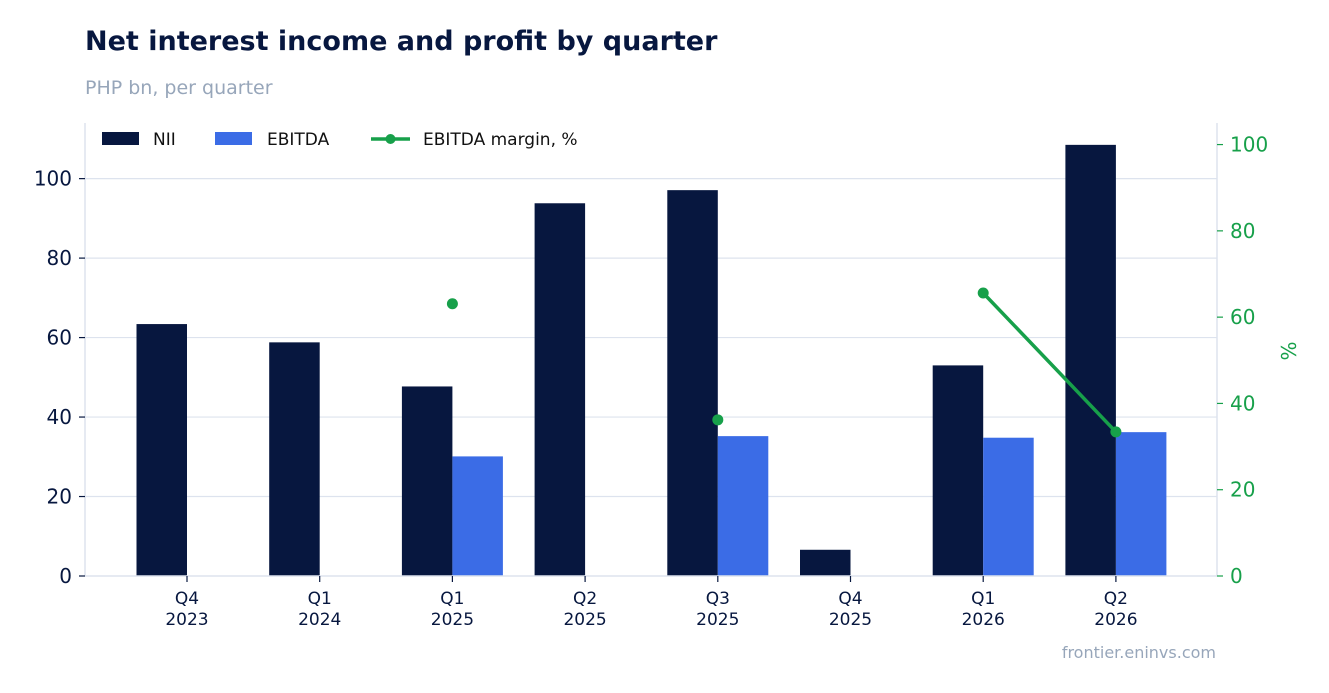  What do you see at coordinates (1236, 576) in the screenshot?
I see `right-tick-label: 0` at bounding box center [1236, 576].